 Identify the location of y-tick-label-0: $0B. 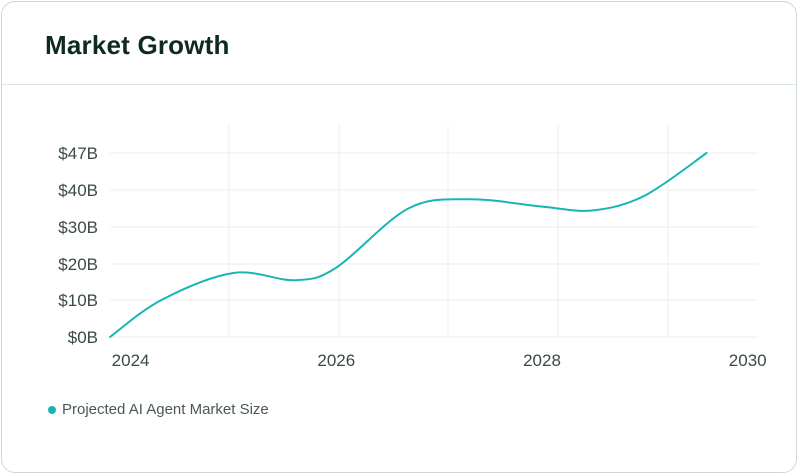
(83, 337).